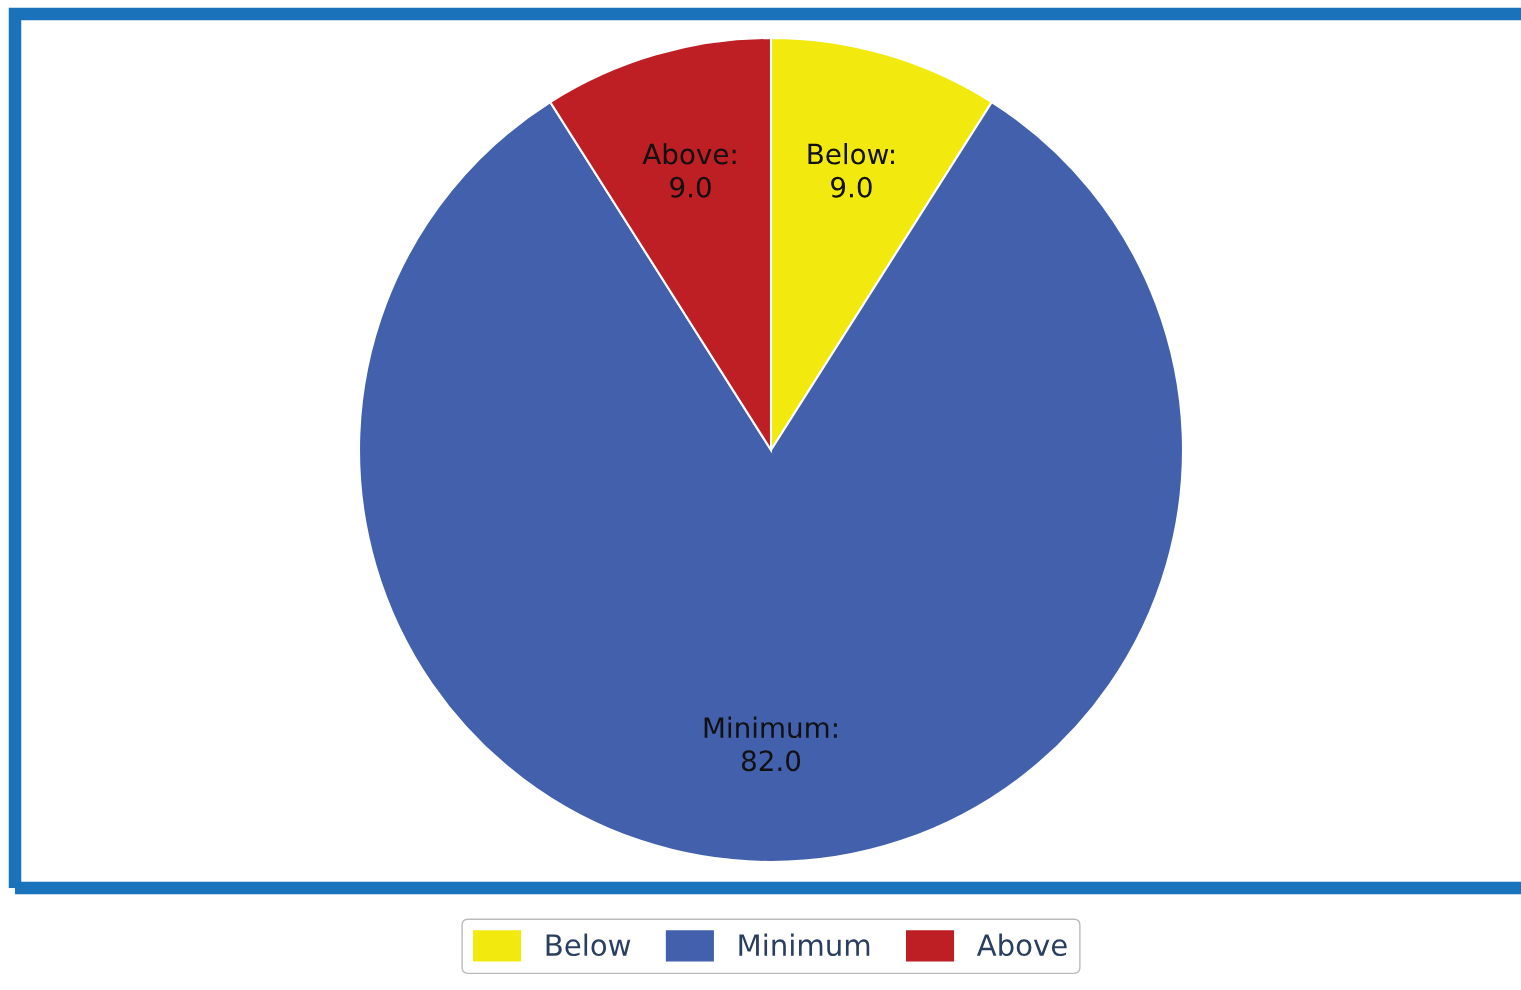 The width and height of the screenshot is (1521, 990). Describe the element at coordinates (770, 744) in the screenshot. I see `data-label: Minimum: 82.0` at that location.